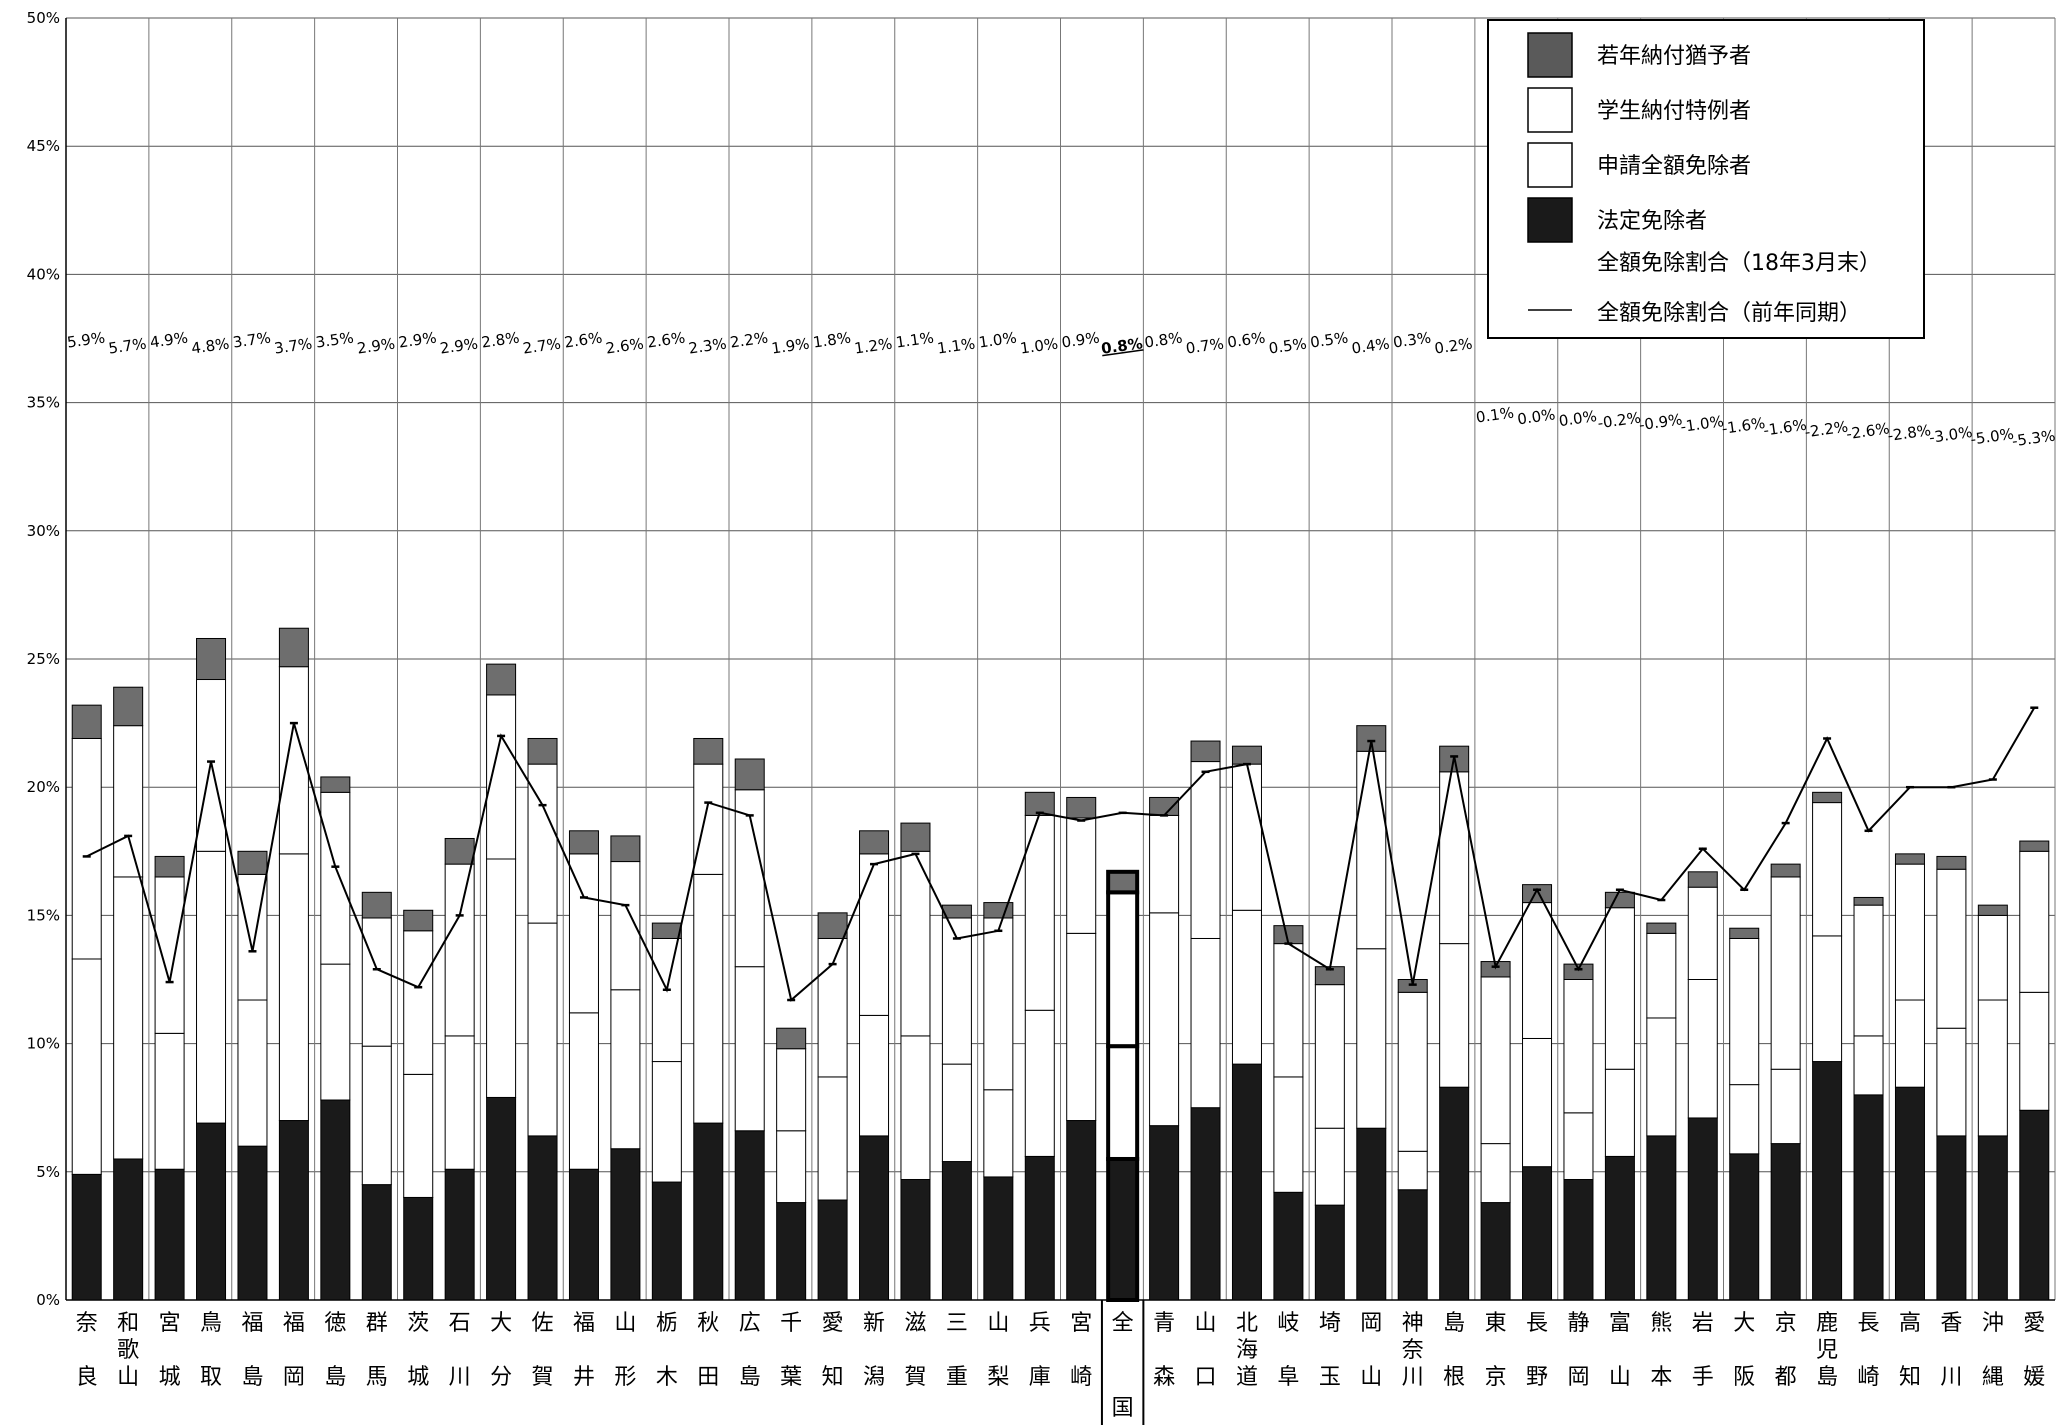 This screenshot has height=1428, width=2065. Describe the element at coordinates (1786, 1350) in the screenshot. I see `x-tick-label: 京都` at that location.